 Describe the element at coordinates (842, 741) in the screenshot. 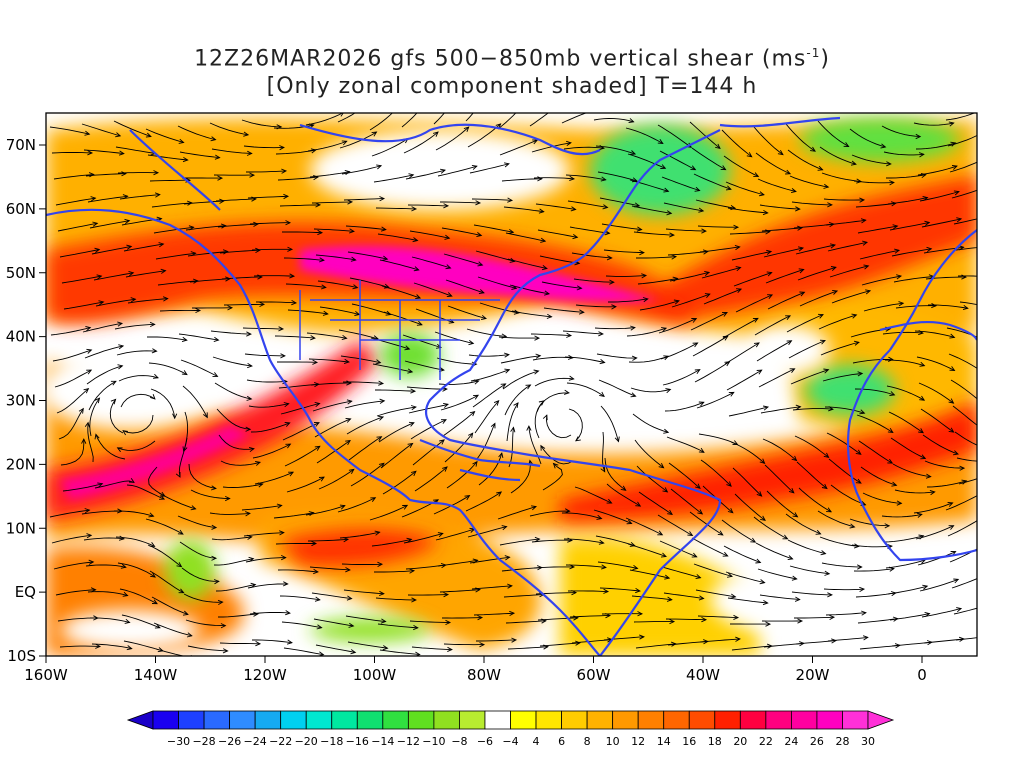

I see `colorbar-label: 28` at that location.